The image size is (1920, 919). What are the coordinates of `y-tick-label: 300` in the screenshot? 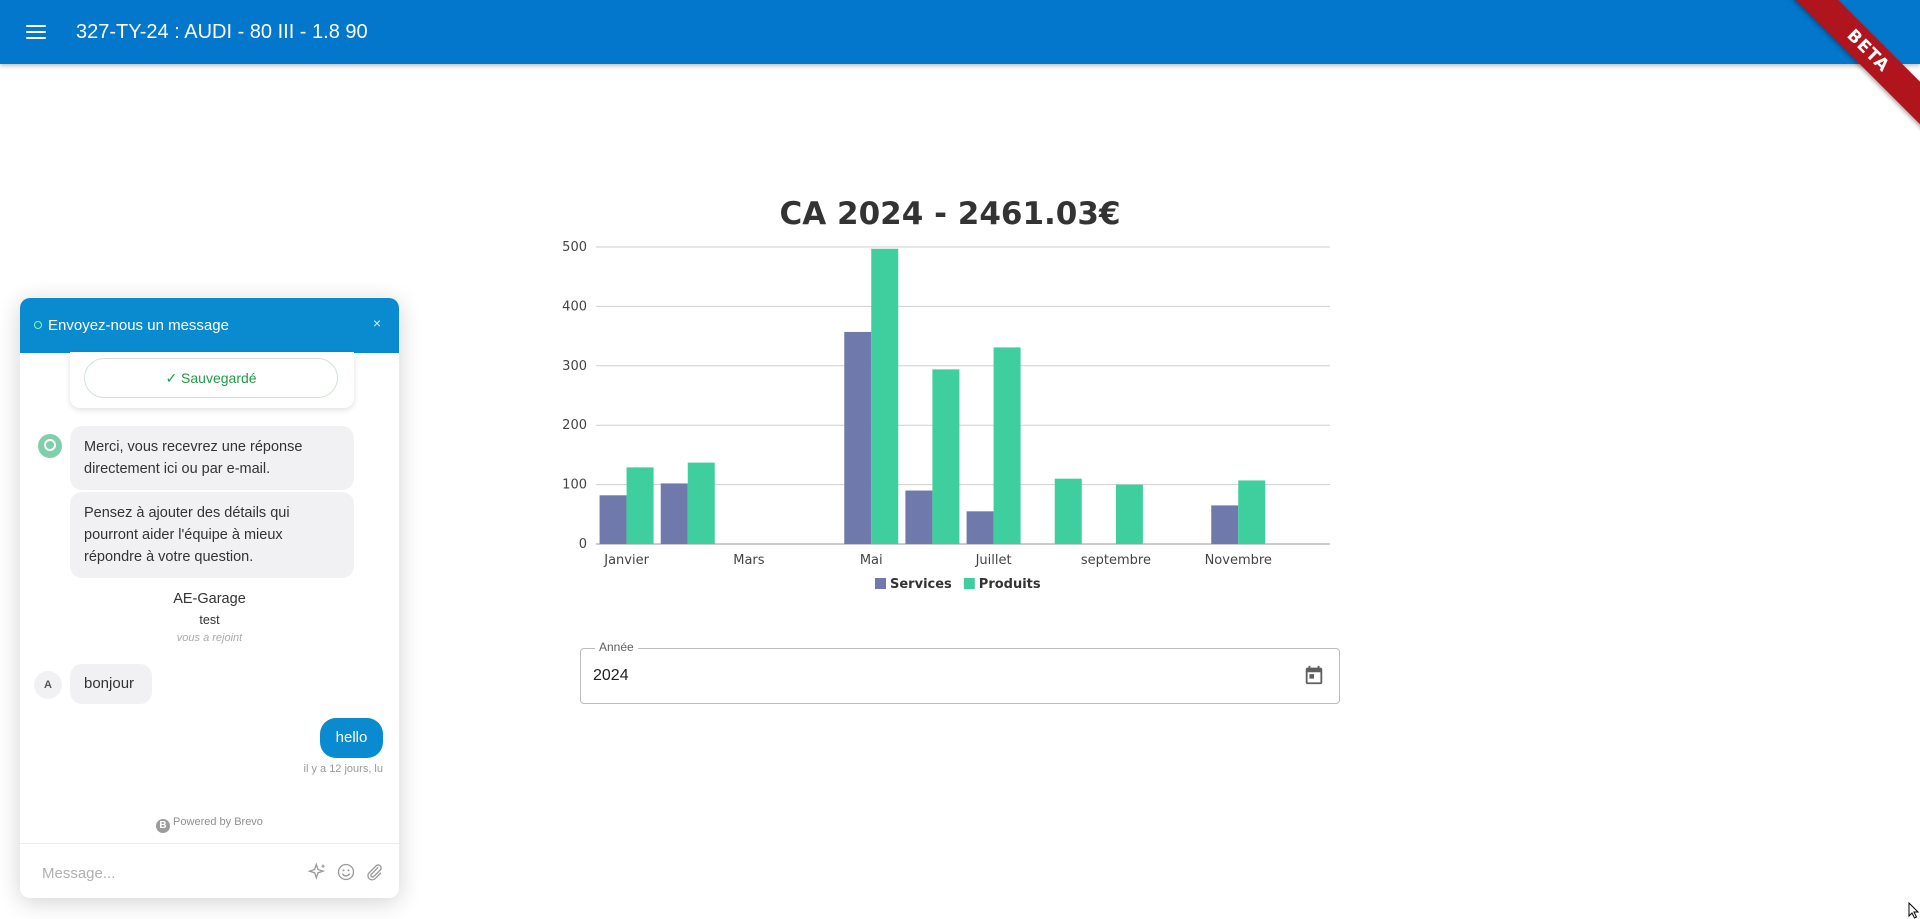 It's located at (574, 366).